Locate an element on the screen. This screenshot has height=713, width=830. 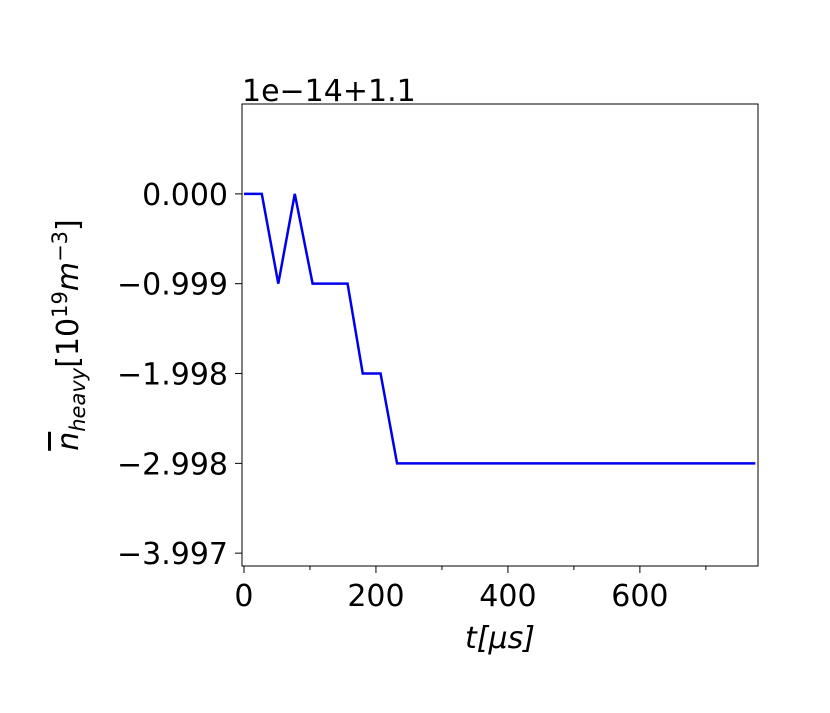
x-axis-label: t[μs] is located at coordinates (500, 638).